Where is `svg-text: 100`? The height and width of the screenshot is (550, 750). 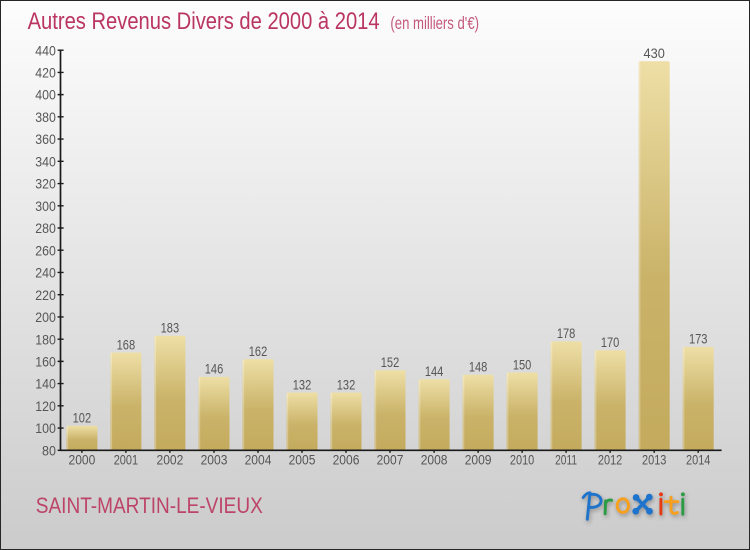 svg-text: 100 is located at coordinates (45, 428).